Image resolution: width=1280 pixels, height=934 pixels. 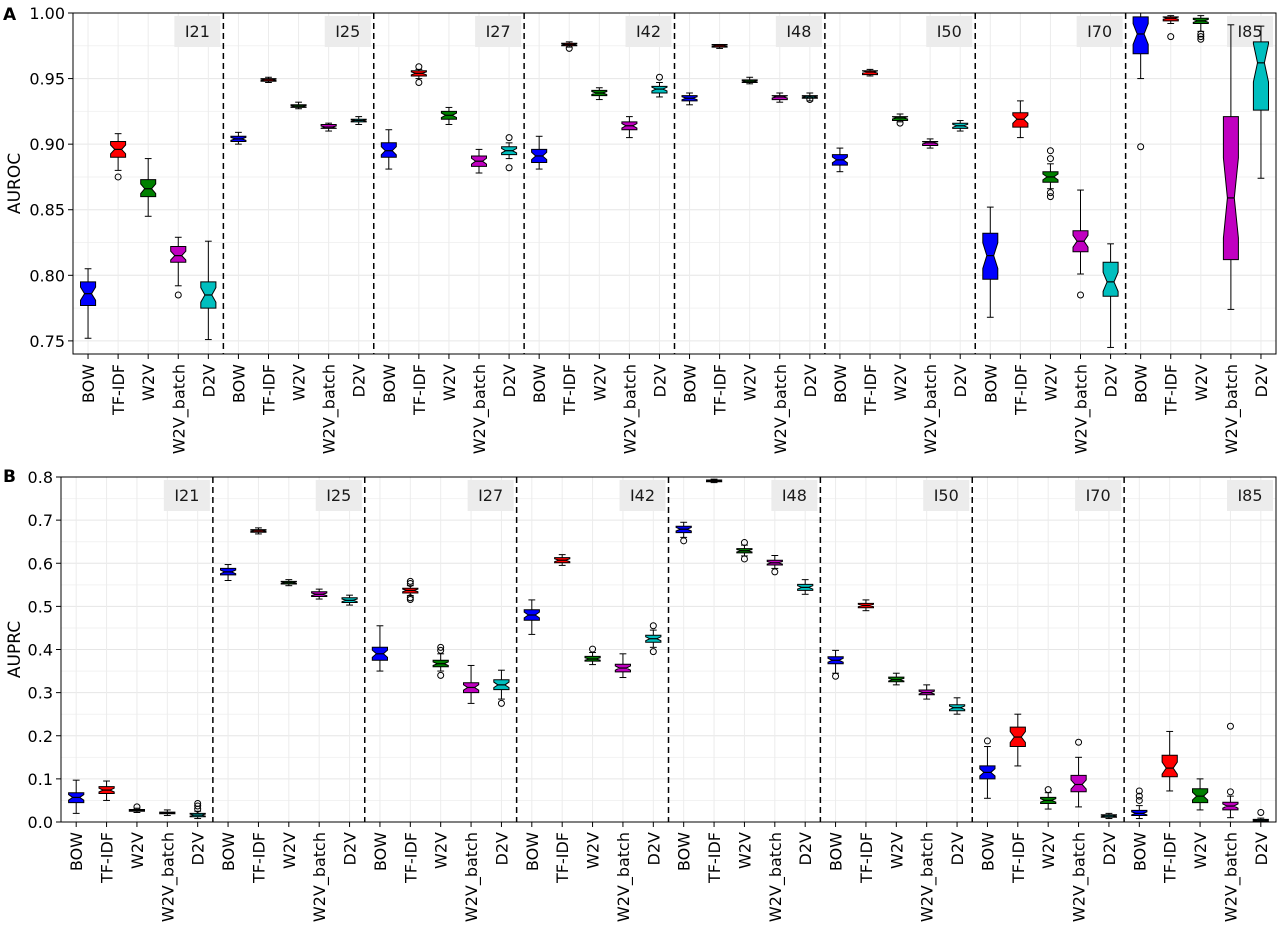 What do you see at coordinates (15, 649) in the screenshot?
I see `y-axis-label: AUPRC` at bounding box center [15, 649].